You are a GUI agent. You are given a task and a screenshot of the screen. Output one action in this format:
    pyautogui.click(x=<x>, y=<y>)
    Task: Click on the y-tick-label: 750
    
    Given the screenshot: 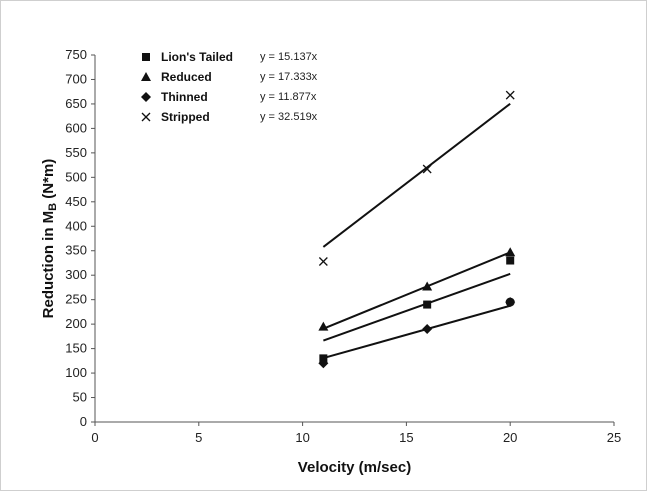 What is the action you would take?
    pyautogui.click(x=76, y=54)
    